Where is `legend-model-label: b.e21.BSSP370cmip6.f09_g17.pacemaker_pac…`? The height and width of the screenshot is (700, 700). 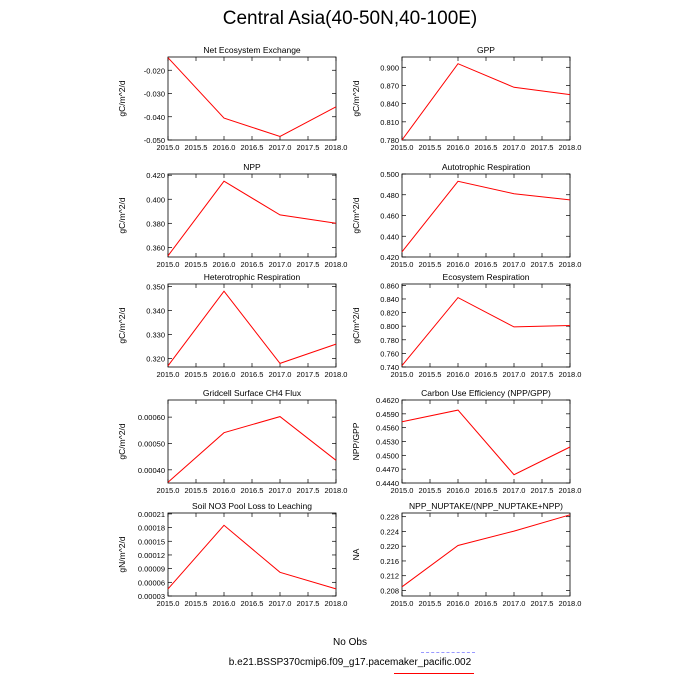 legend-model-label: b.e21.BSSP370cmip6.f09_g17.pacemaker_pac… is located at coordinates (350, 662).